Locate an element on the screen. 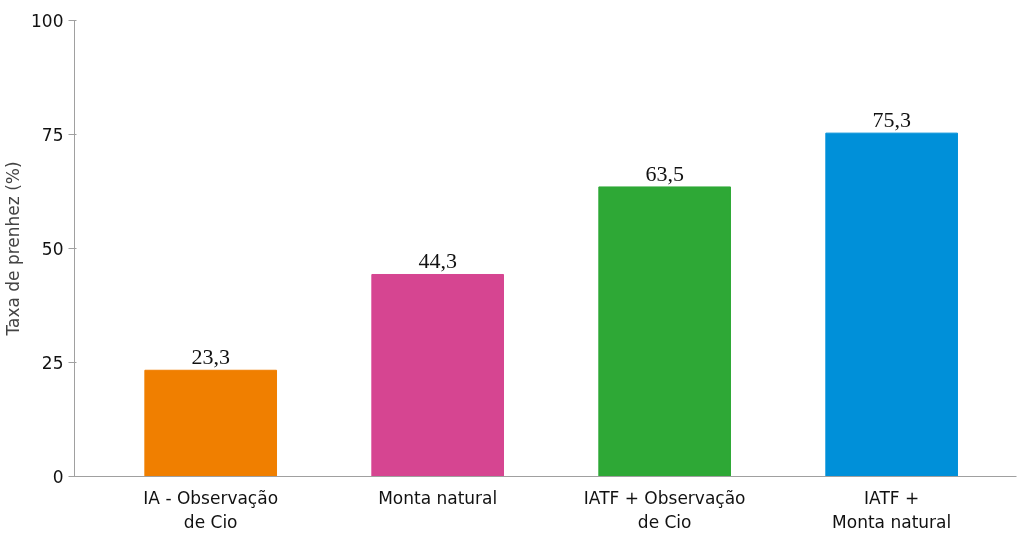 This screenshot has width=1026, height=538. y-tick-label: 25 is located at coordinates (52, 363).